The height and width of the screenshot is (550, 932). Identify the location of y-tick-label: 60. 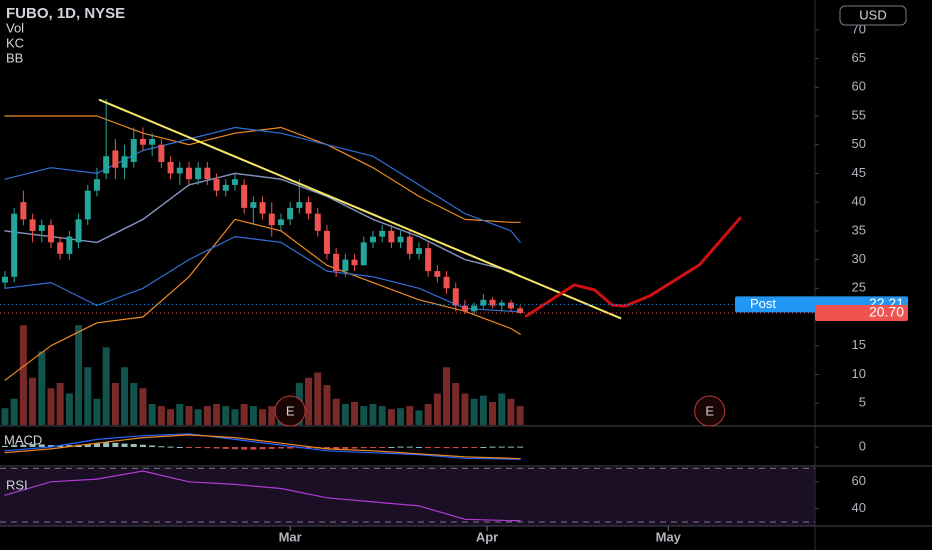
(859, 86).